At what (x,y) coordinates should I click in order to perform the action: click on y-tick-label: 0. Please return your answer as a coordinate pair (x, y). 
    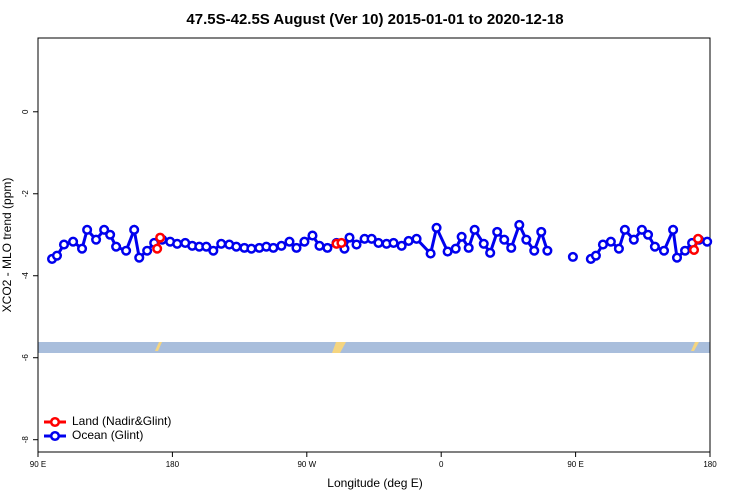
    Looking at the image, I should click on (25, 111).